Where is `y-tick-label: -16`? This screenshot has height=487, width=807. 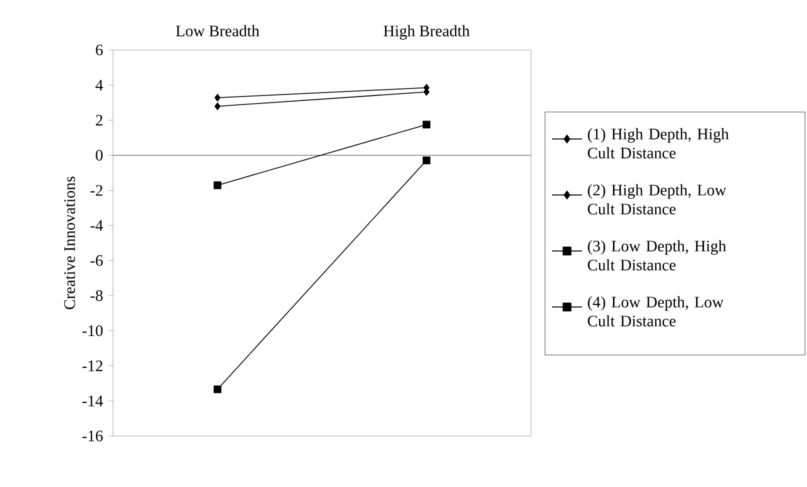
y-tick-label: -16 is located at coordinates (92, 436).